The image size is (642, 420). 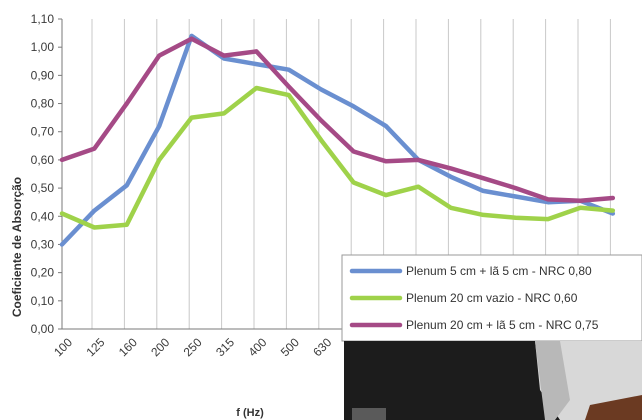 I want to click on x-tick-label: 500, so click(x=290, y=347).